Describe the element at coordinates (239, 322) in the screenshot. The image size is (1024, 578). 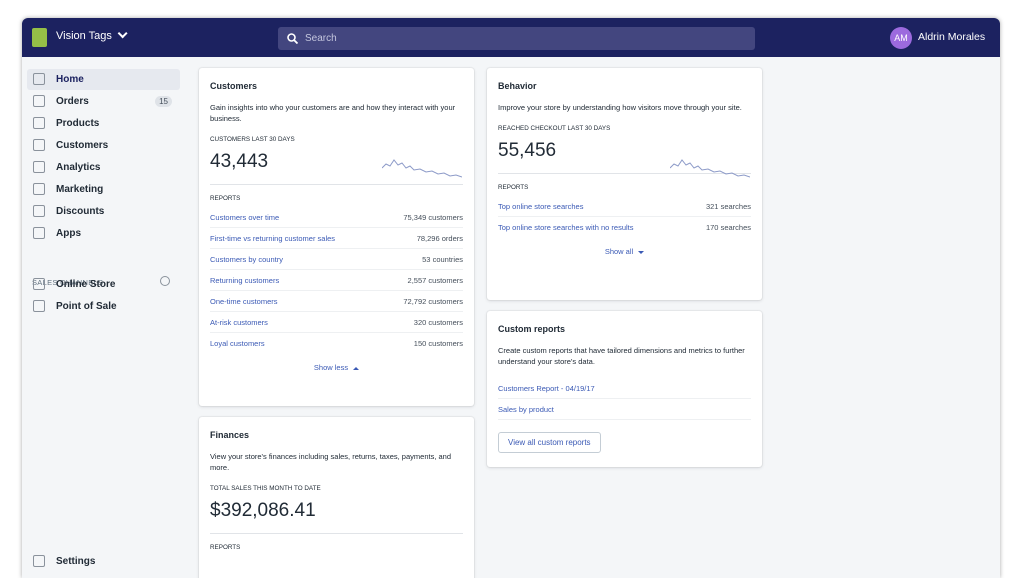
I see `report-link: At-risk customers` at that location.